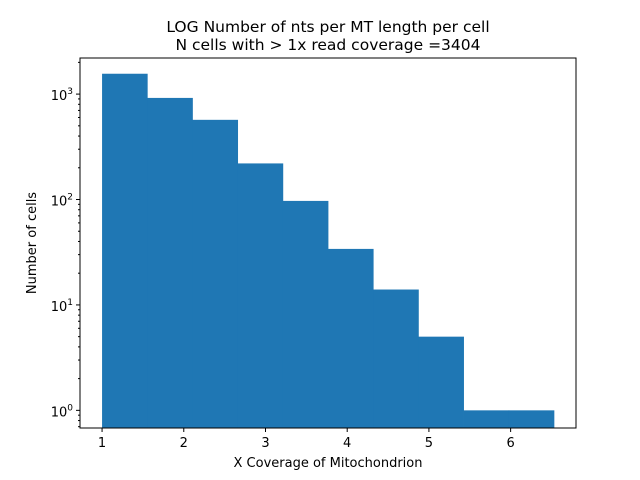  What do you see at coordinates (306, 439) in the screenshot?
I see `x-axis-ticks: 1 2 3 4 5 6` at bounding box center [306, 439].